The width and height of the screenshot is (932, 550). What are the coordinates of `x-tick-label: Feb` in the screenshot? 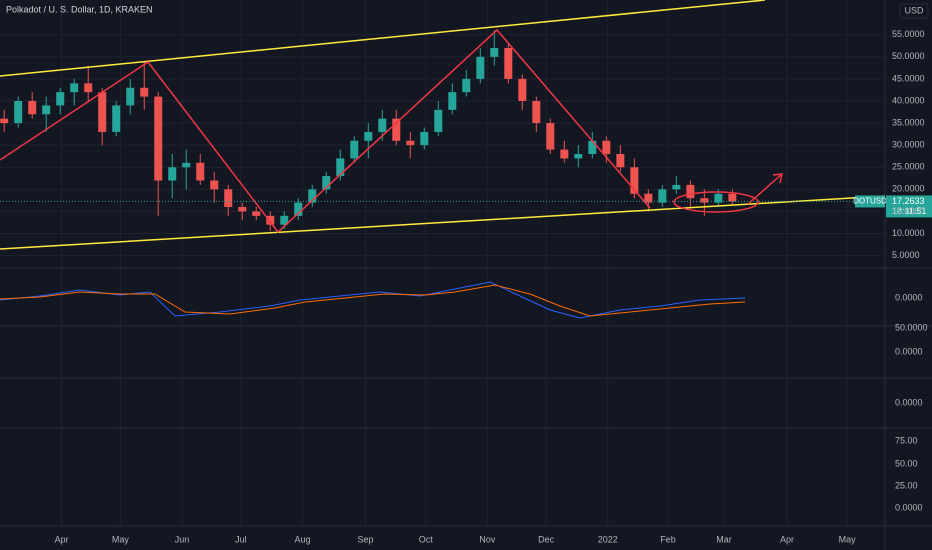 It's located at (668, 539).